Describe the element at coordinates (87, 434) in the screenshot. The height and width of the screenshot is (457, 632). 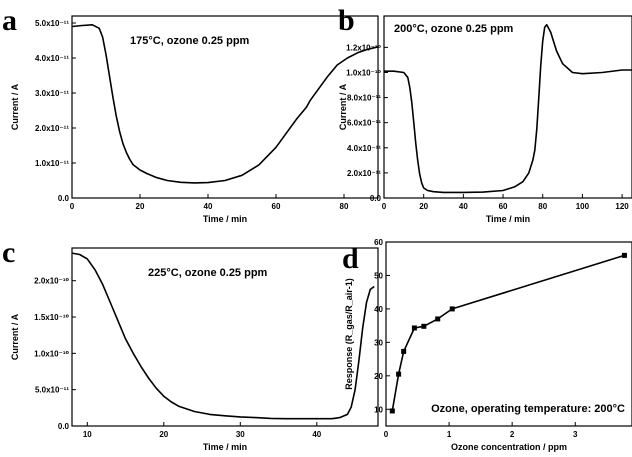
I see `x-tick-label: 10` at that location.